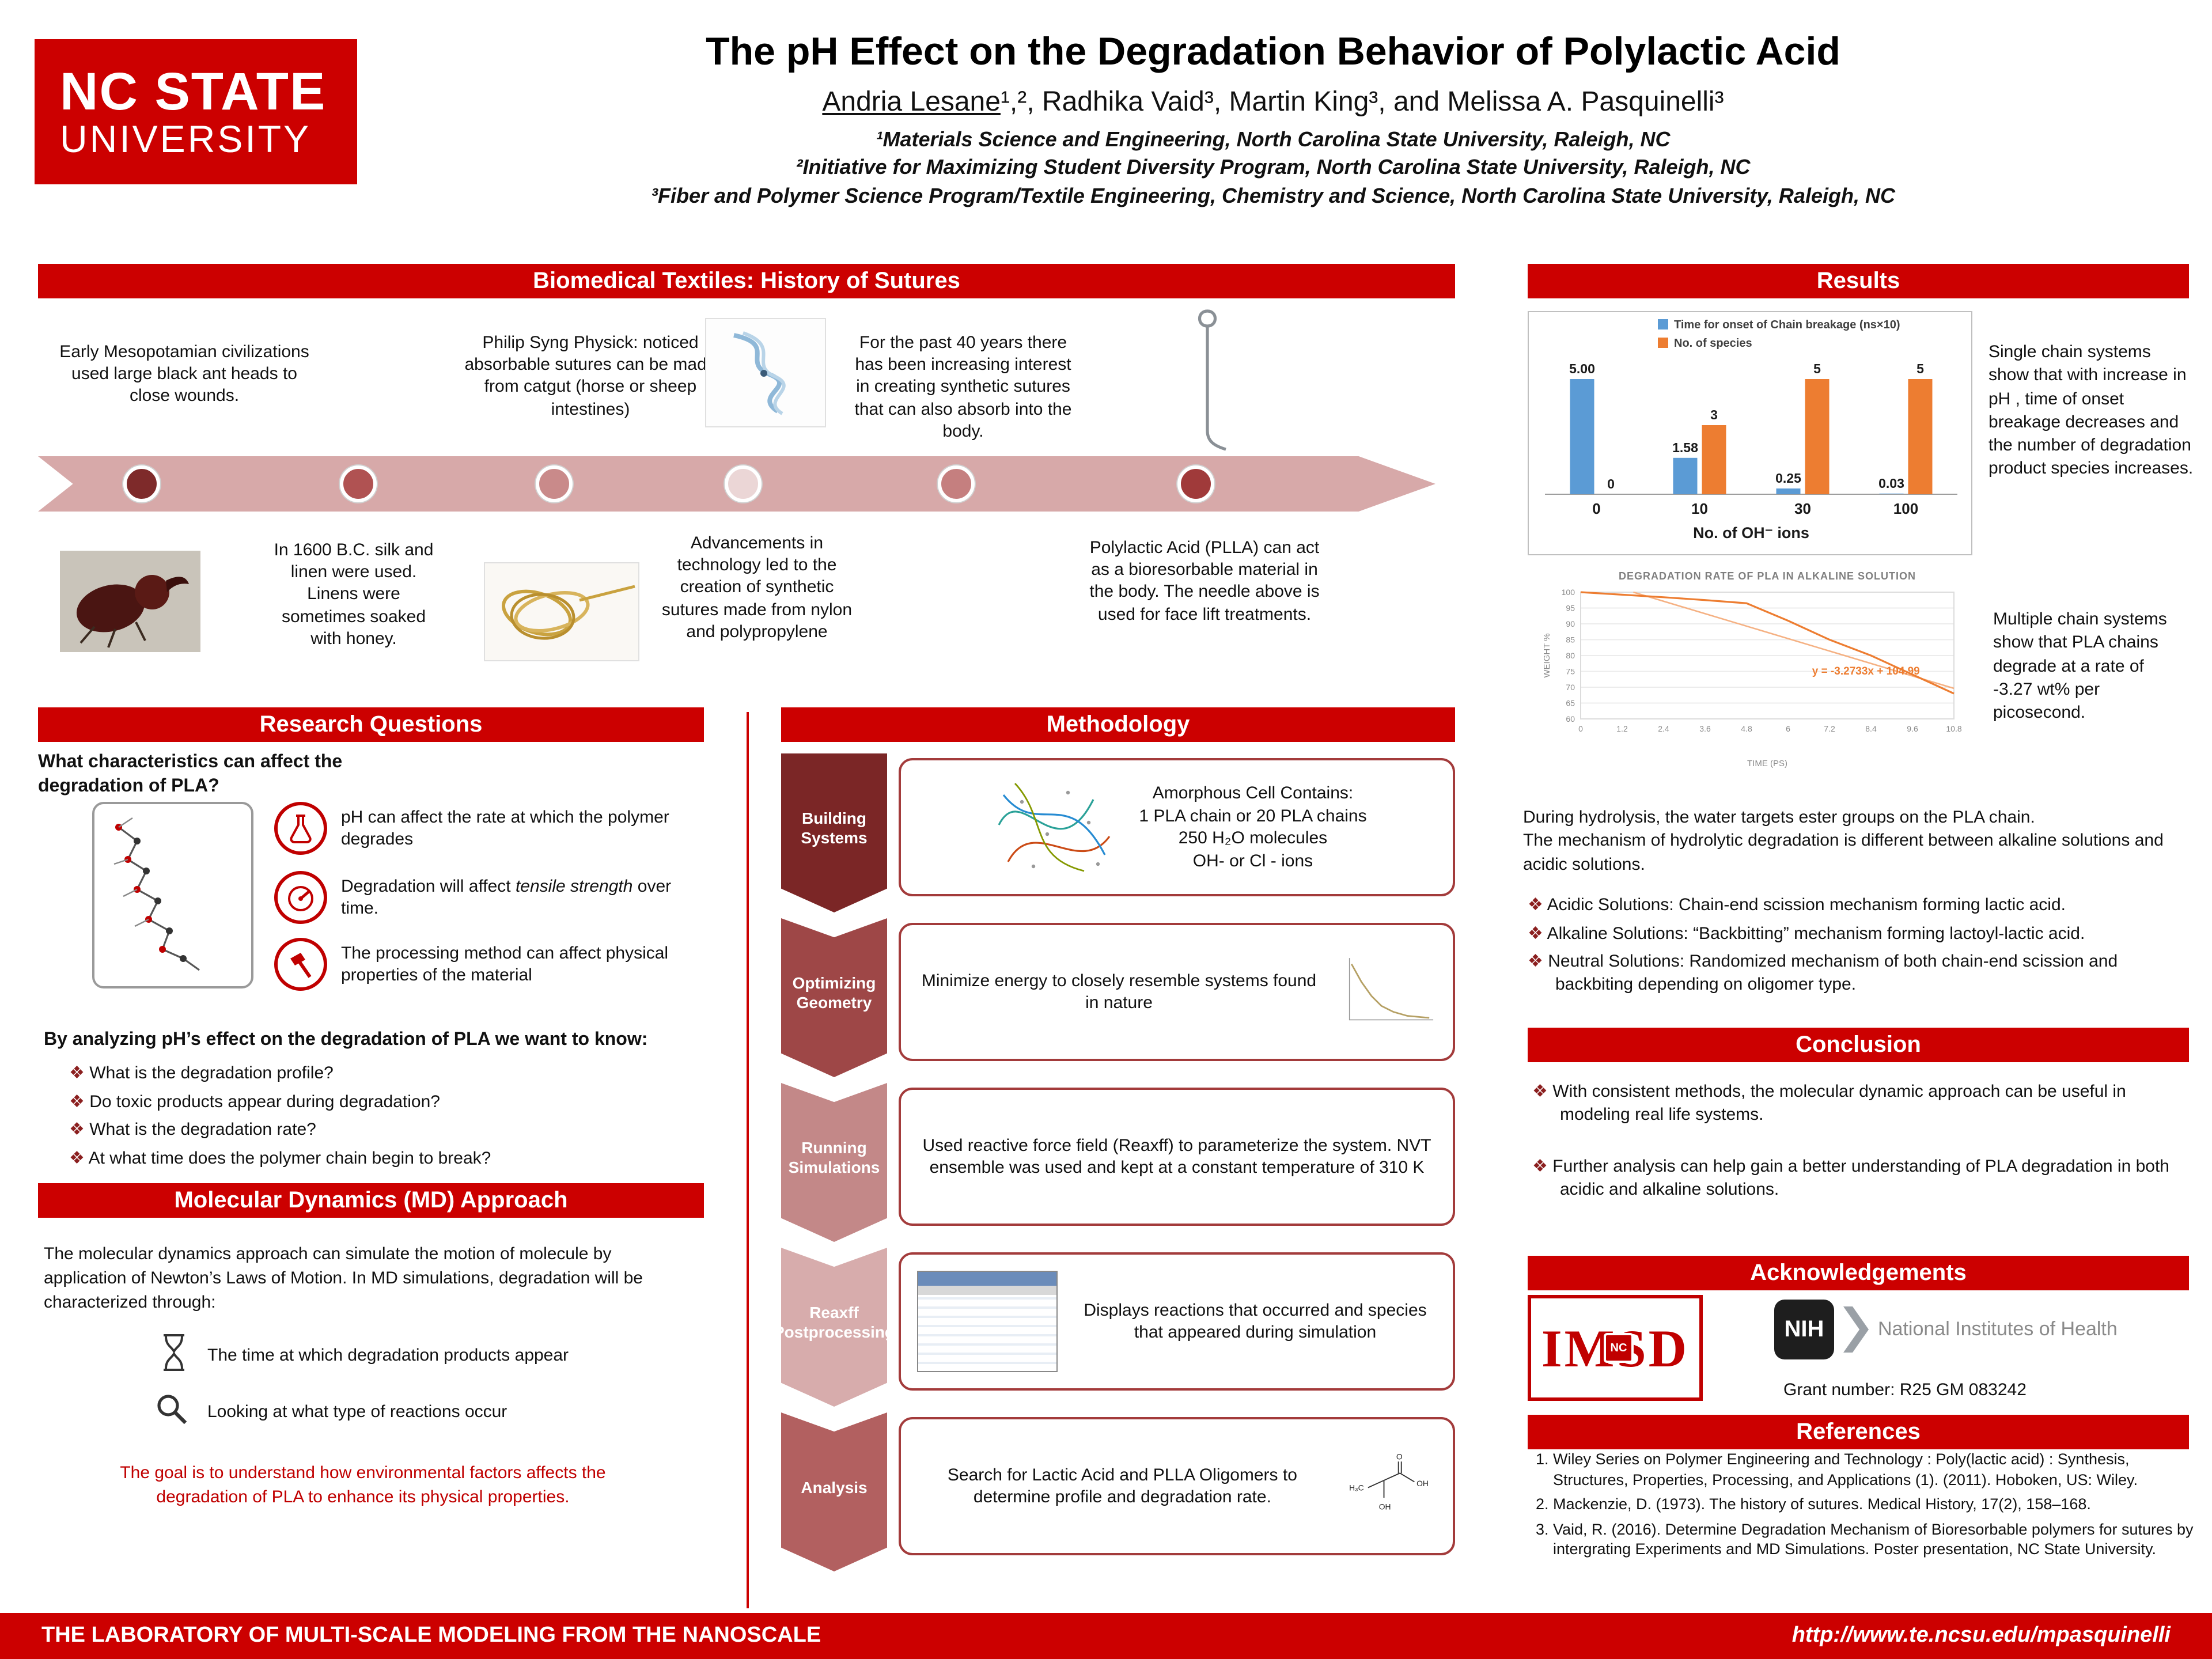 The height and width of the screenshot is (1659, 2212). What do you see at coordinates (834, 828) in the screenshot?
I see `step-label: Building Systems` at bounding box center [834, 828].